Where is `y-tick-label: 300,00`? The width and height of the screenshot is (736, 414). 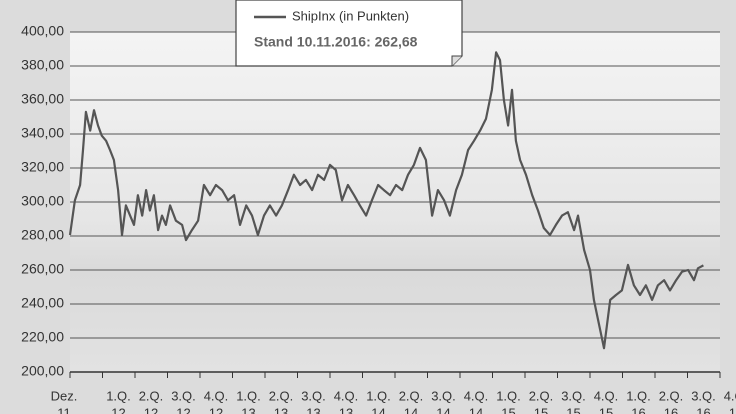
y-tick-label: 300,00 is located at coordinates (42, 201).